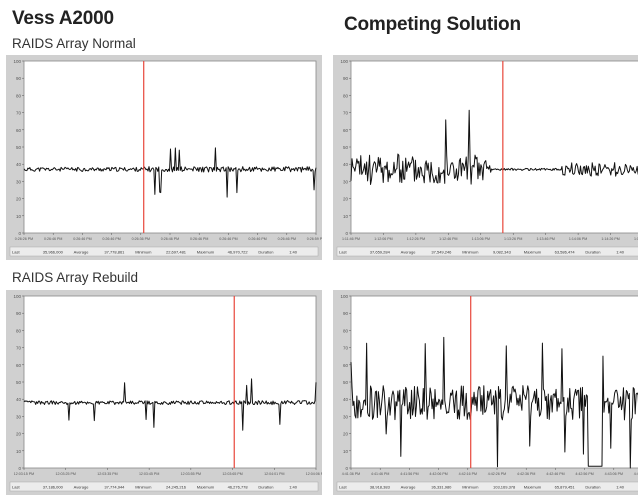 The image size is (638, 495). Describe the element at coordinates (610, 239) in the screenshot. I see `x-tick-label: 1:14:26 PM` at that location.